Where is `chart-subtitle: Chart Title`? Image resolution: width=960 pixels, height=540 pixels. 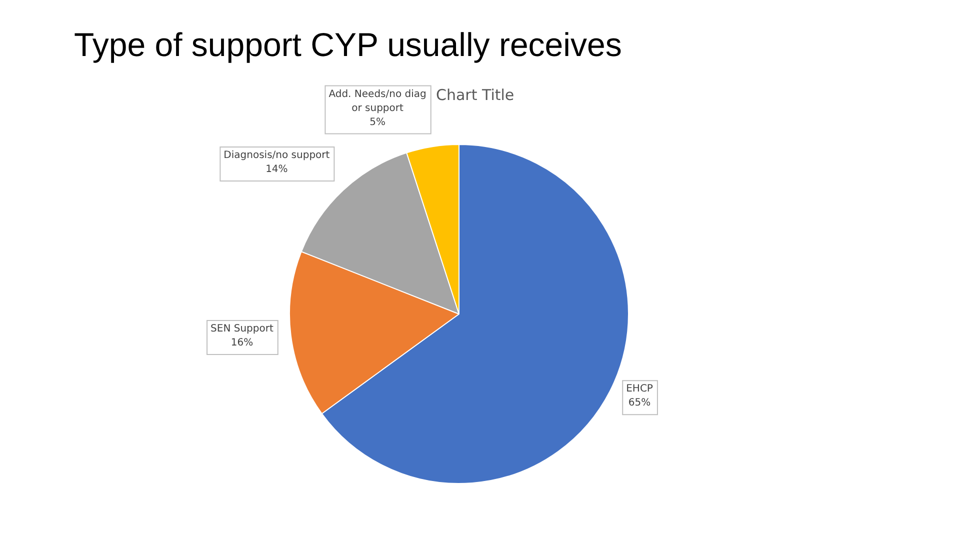
chart-subtitle: Chart Title is located at coordinates (475, 95).